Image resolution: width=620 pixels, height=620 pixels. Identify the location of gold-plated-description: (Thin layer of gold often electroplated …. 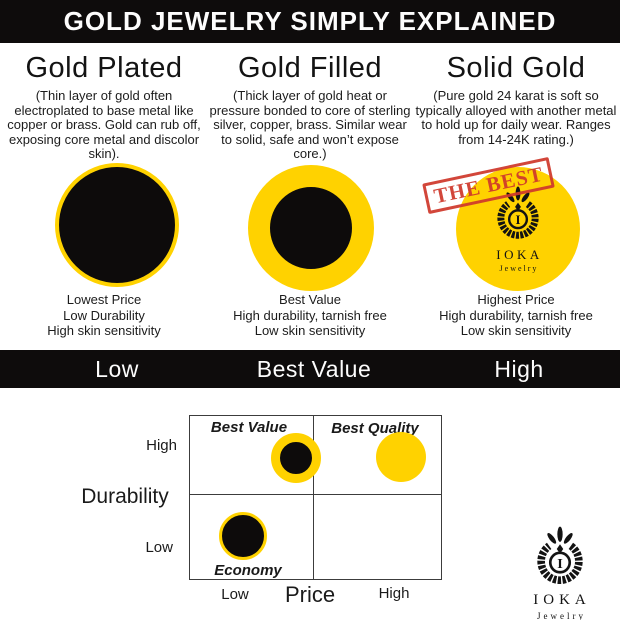
(104, 125).